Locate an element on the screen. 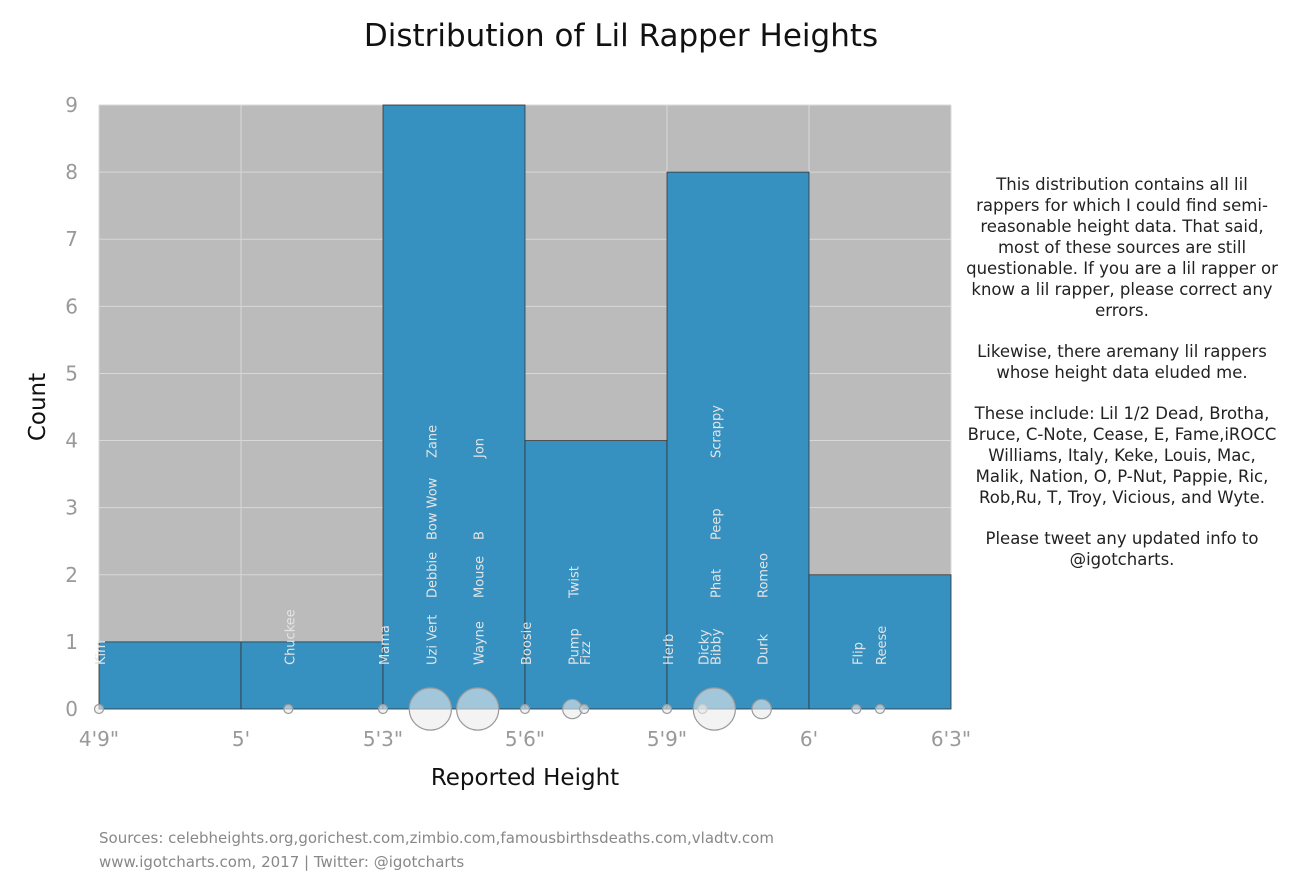  y-axis-label: Count is located at coordinates (38, 407).